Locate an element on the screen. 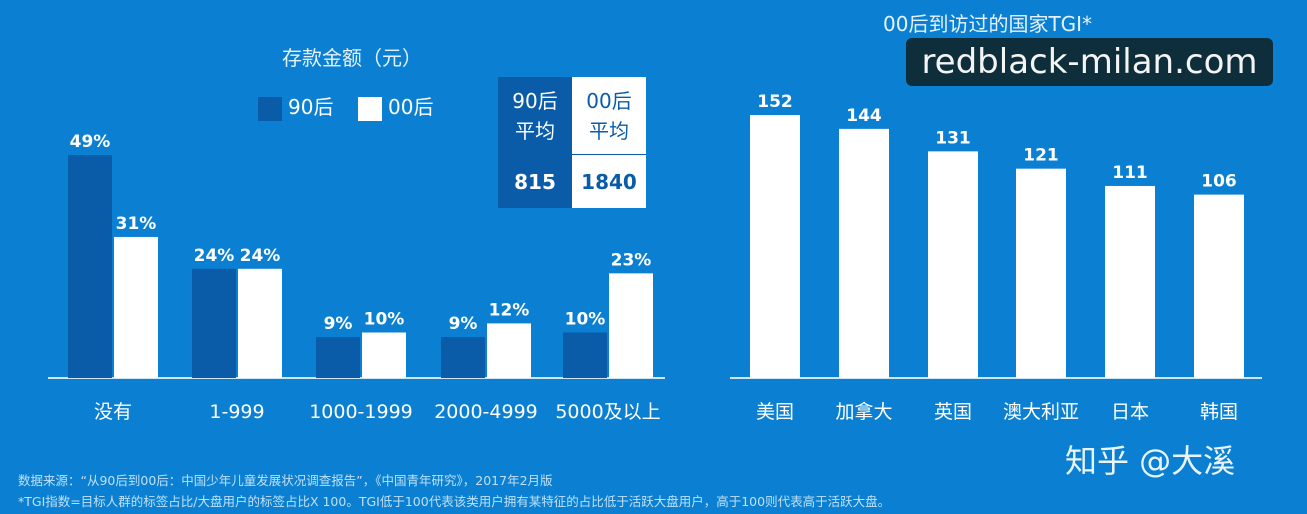 This screenshot has height=514, width=1307. legend-00: 00后 is located at coordinates (395, 106).